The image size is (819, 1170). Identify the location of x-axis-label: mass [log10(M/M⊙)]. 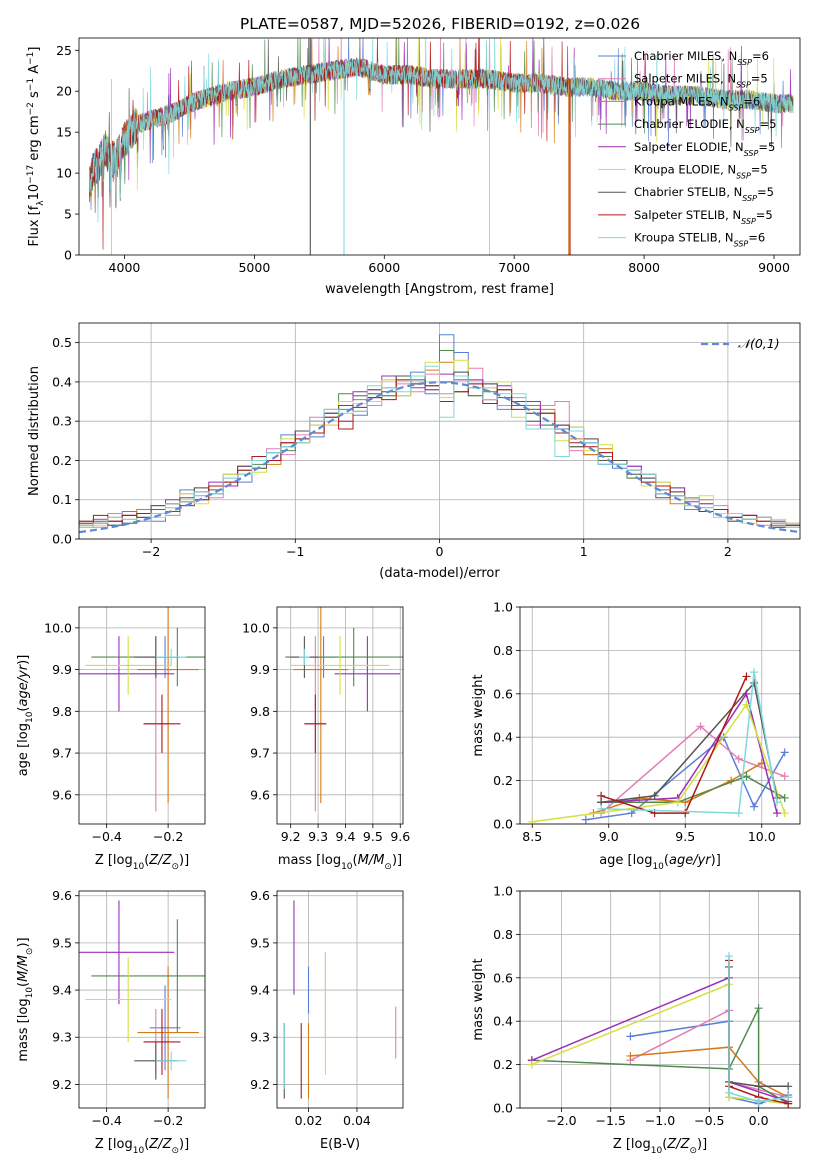
(340, 862).